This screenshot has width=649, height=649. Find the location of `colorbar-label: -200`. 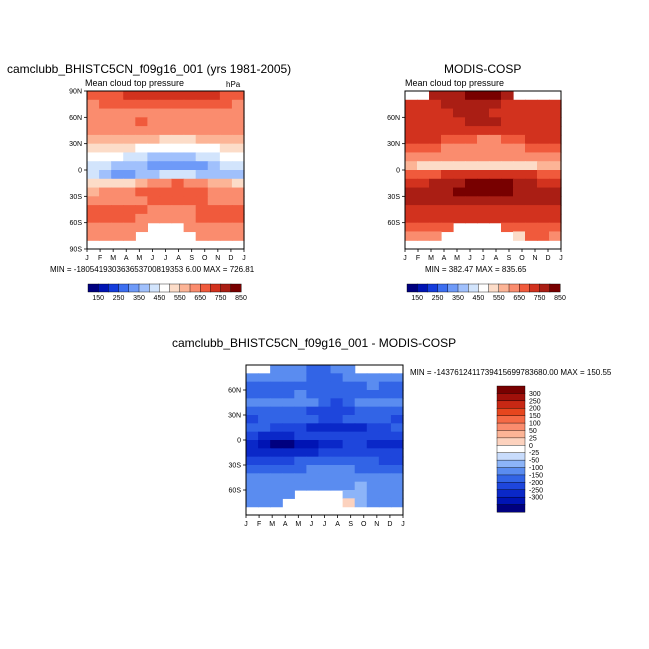

colorbar-label: -200 is located at coordinates (536, 483).